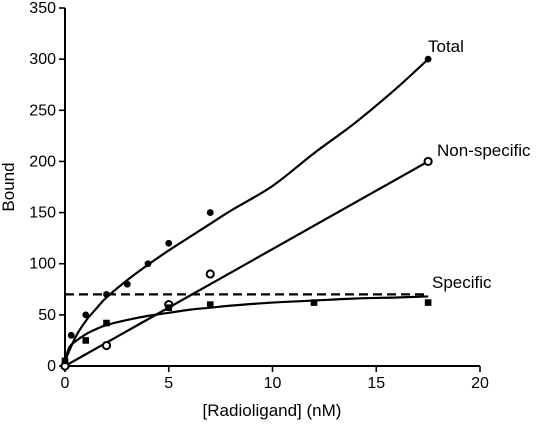  Describe the element at coordinates (462, 282) in the screenshot. I see `series-label-specific: Specific` at that location.